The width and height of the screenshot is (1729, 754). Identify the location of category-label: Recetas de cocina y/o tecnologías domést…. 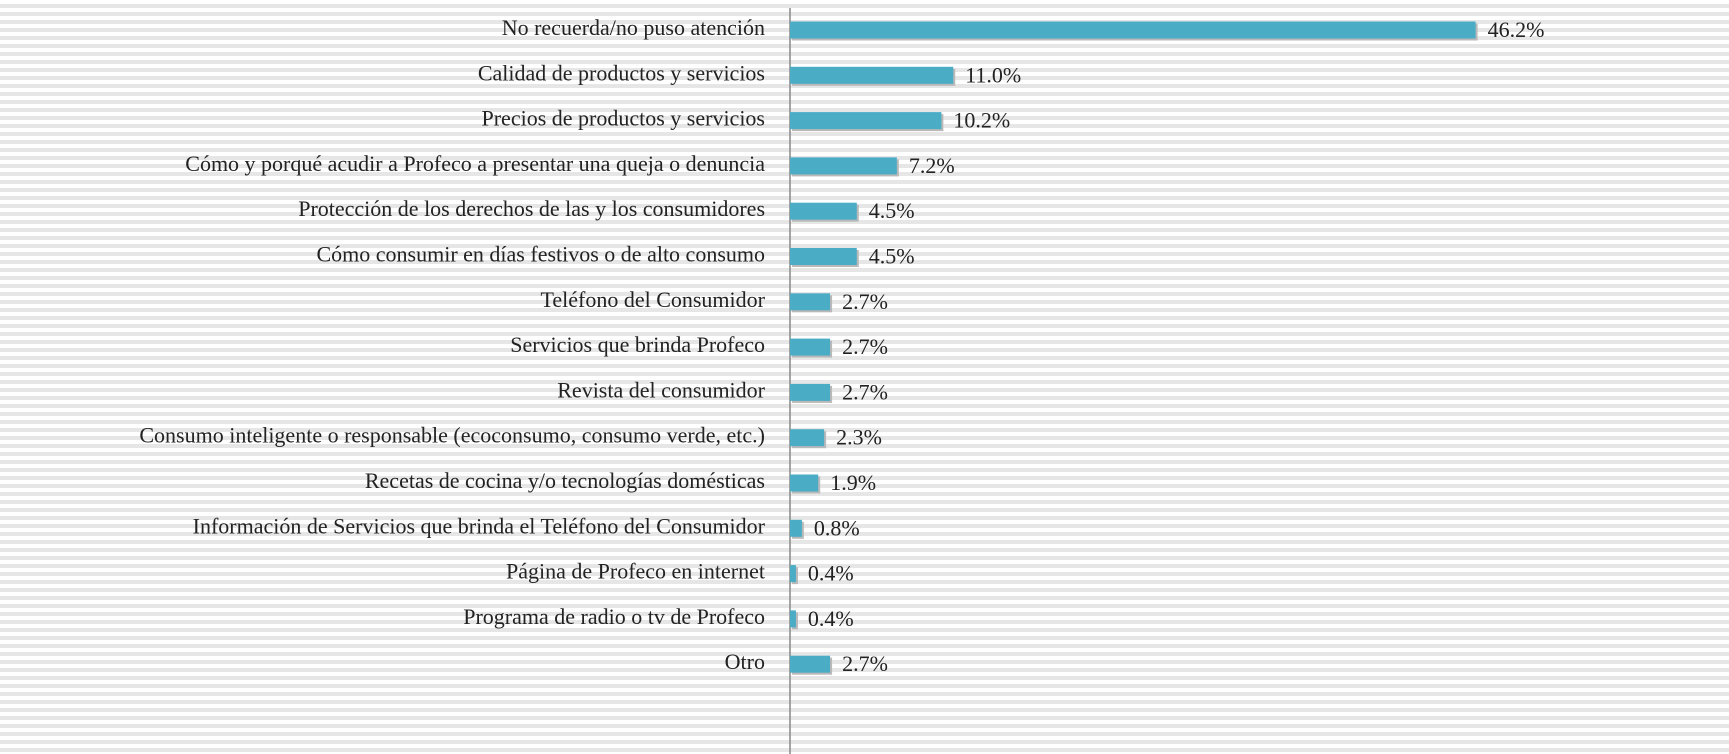
(565, 480).